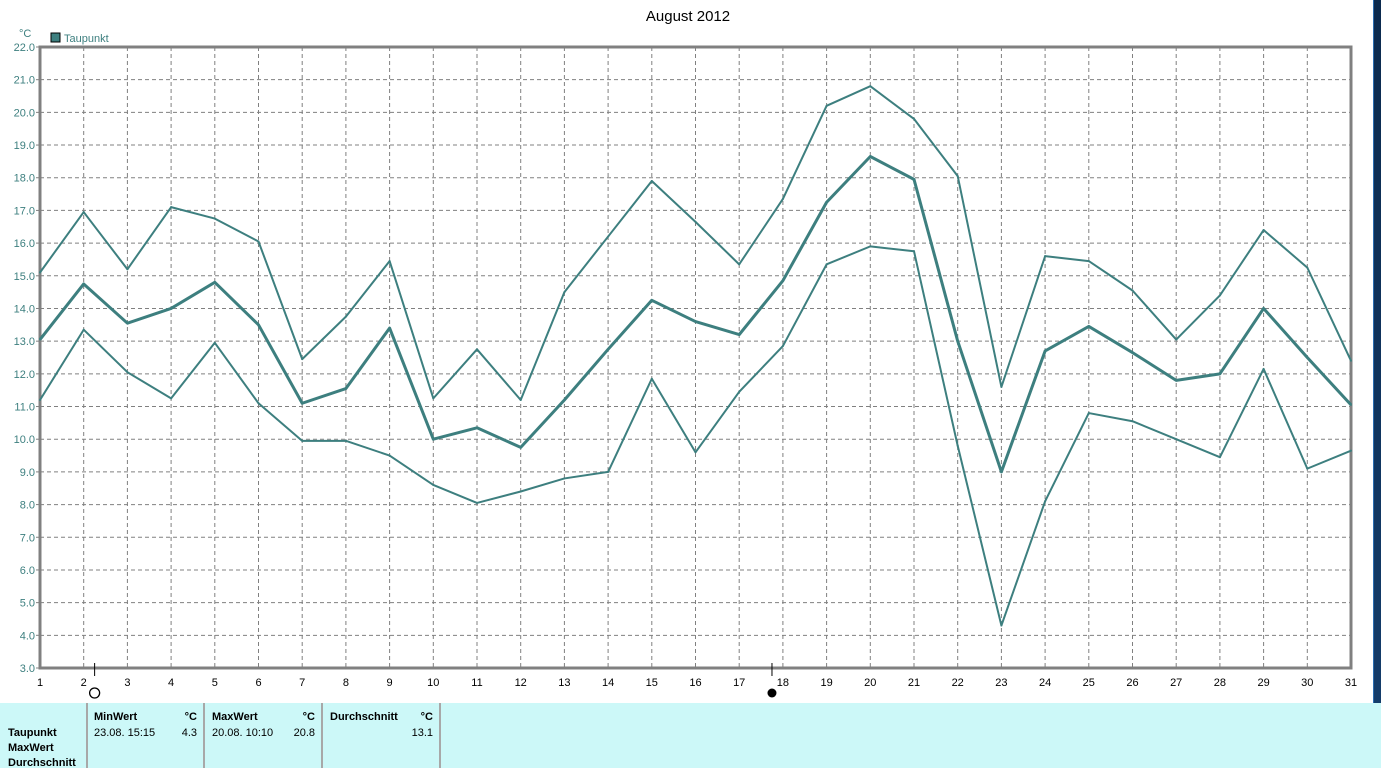 Image resolution: width=1381 pixels, height=769 pixels. Describe the element at coordinates (346, 683) in the screenshot. I see `x-tick-label: 8` at that location.